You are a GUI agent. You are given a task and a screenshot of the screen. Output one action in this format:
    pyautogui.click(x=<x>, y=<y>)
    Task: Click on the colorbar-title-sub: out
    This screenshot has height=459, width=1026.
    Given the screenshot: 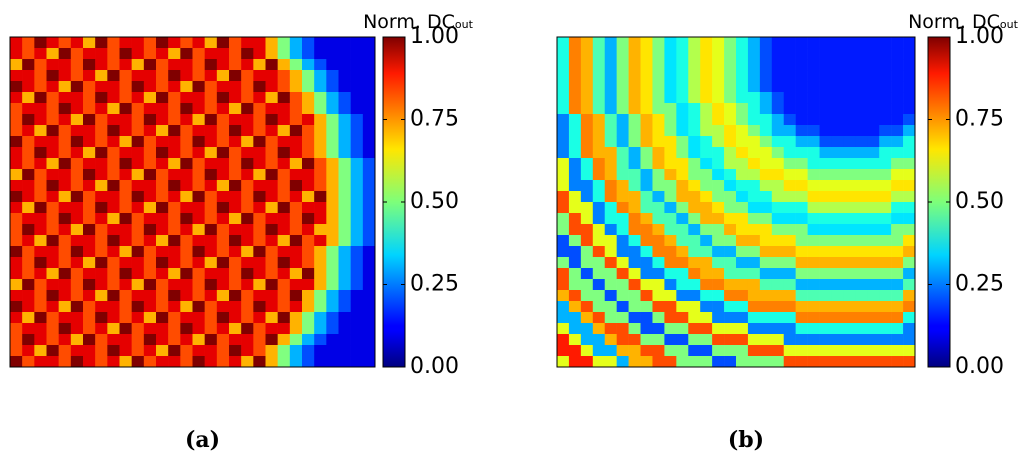 What is the action you would take?
    pyautogui.click(x=464, y=24)
    